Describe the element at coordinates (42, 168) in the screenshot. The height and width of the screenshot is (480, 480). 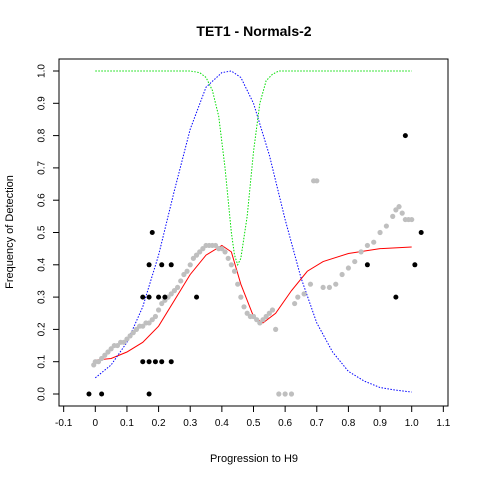
I see `y-tick-label: 0.7` at that location.